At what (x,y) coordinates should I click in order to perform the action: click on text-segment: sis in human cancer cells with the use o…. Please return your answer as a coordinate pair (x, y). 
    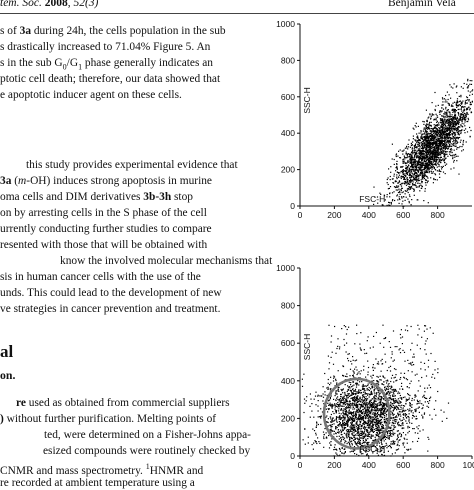
    Looking at the image, I should click on (100, 277).